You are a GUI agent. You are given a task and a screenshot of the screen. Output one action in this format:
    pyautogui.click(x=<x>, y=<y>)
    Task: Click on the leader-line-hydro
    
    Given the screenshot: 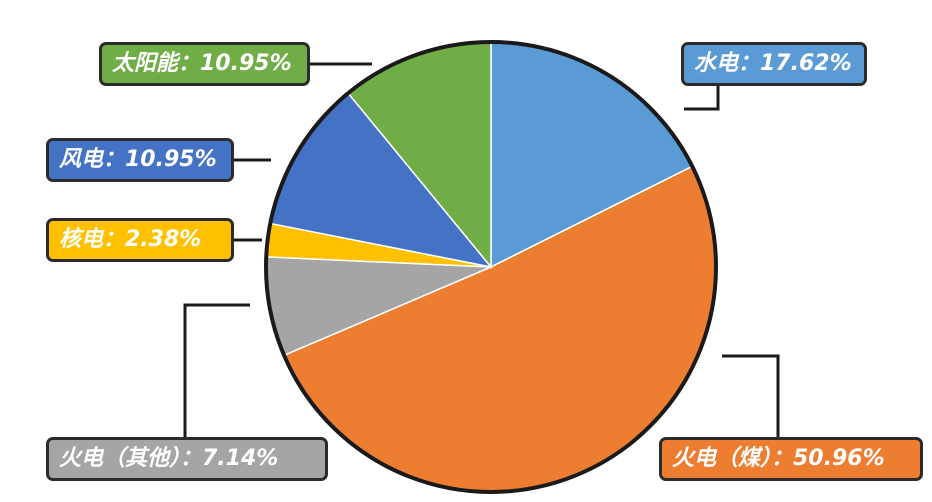 What is the action you would take?
    pyautogui.click(x=702, y=98)
    